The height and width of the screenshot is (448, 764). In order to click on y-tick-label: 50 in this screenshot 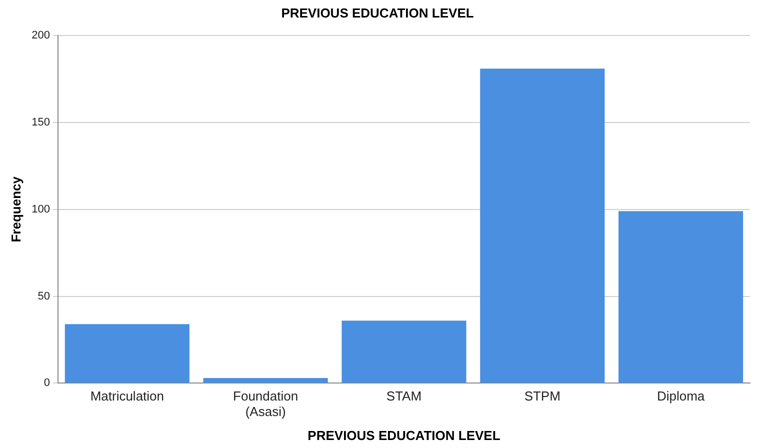, I will do `click(44, 296)`.